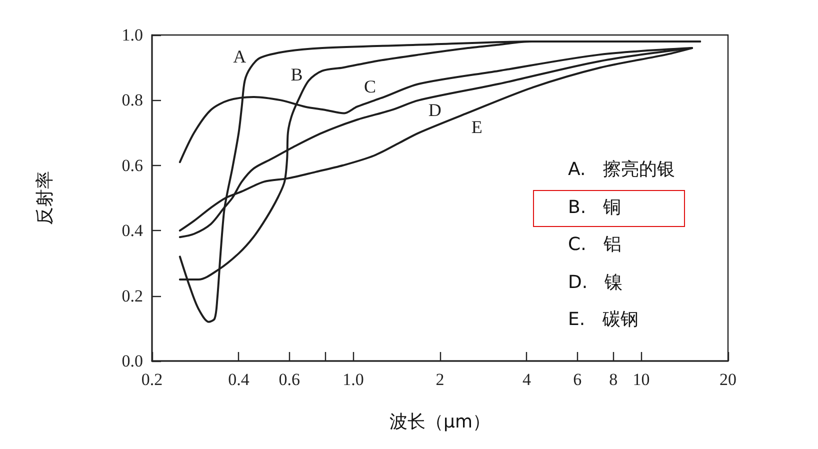  I want to click on y-tick-label: 1.0, so click(132, 35).